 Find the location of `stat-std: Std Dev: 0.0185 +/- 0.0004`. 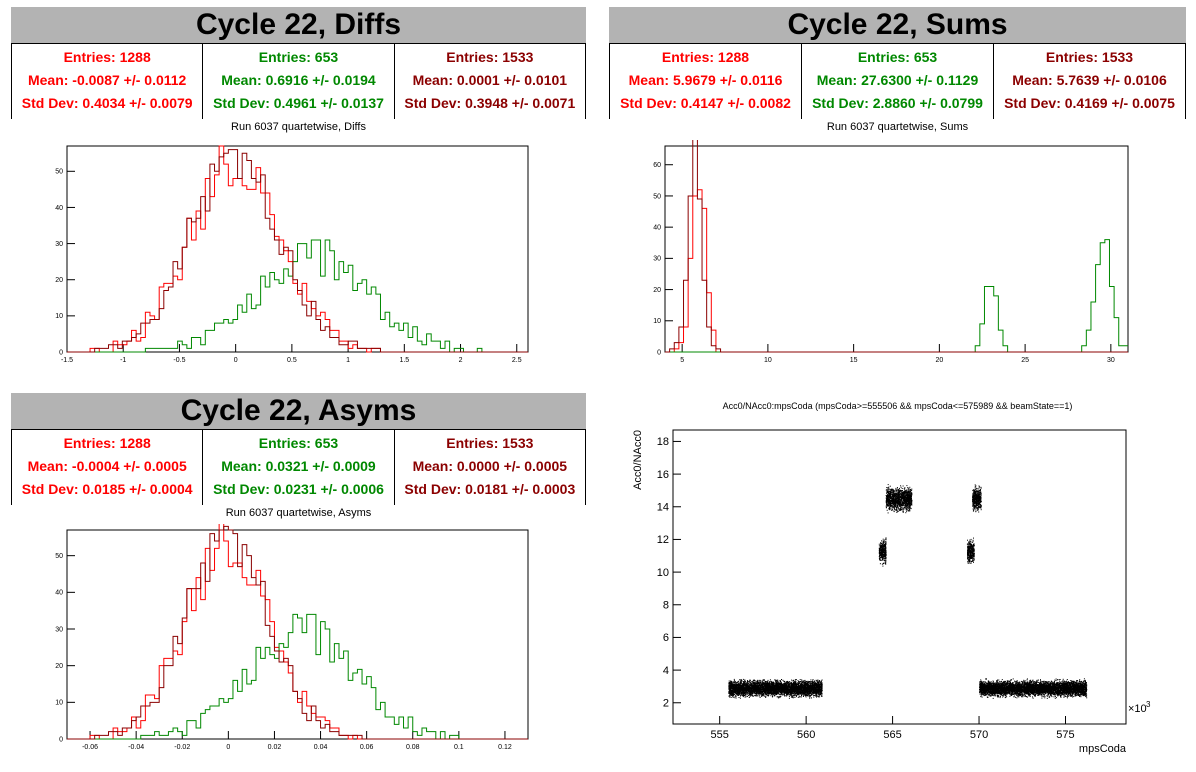

stat-std: Std Dev: 0.0185 +/- 0.0004 is located at coordinates (107, 489).